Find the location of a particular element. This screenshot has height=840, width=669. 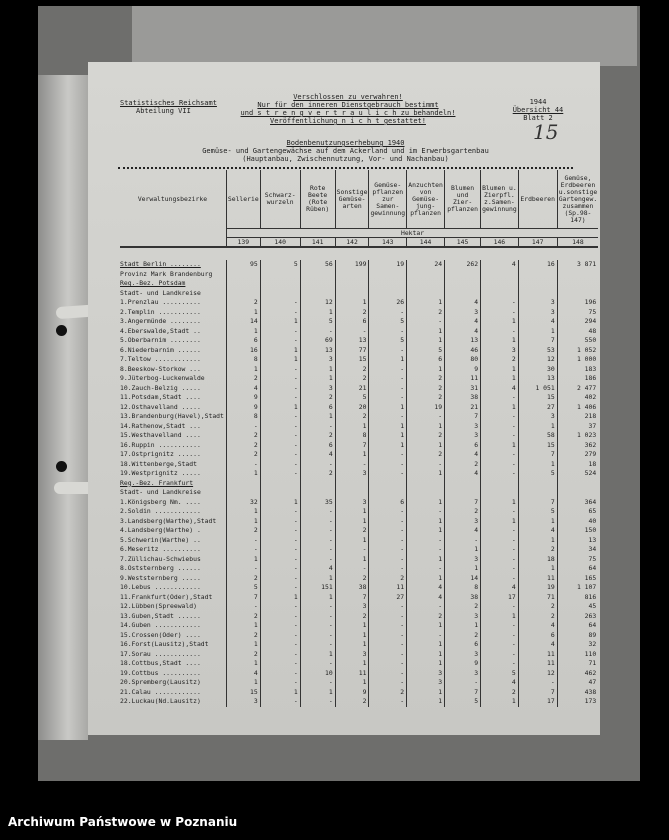

value-cell: 196 is located at coordinates (577, 303).